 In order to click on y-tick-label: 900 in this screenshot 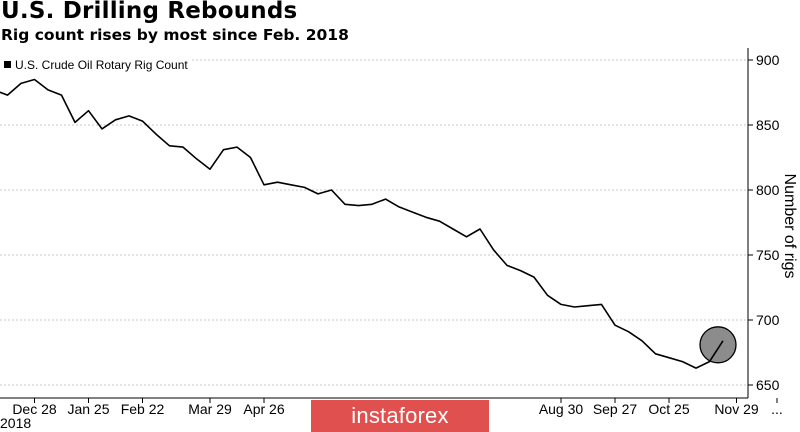, I will do `click(768, 60)`.